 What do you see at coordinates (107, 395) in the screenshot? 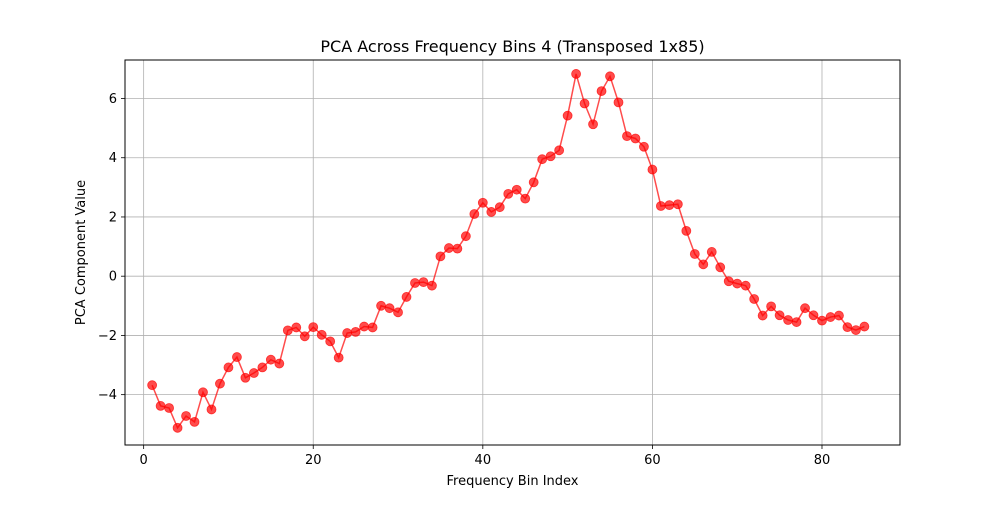
I see `y-tick-label: −4` at bounding box center [107, 395].